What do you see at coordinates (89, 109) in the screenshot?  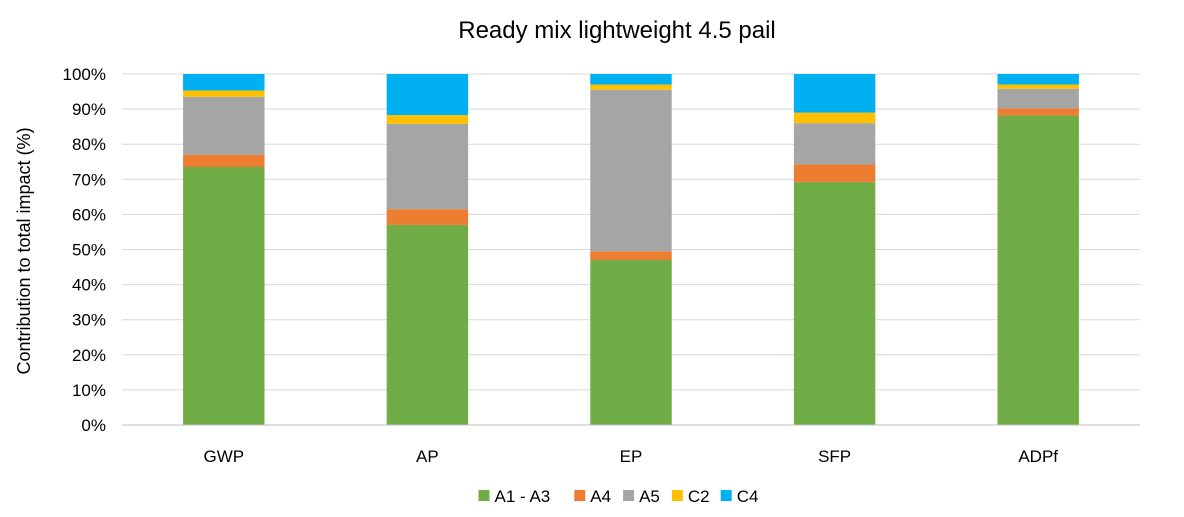 I see `y-tick-label: 90%` at bounding box center [89, 109].